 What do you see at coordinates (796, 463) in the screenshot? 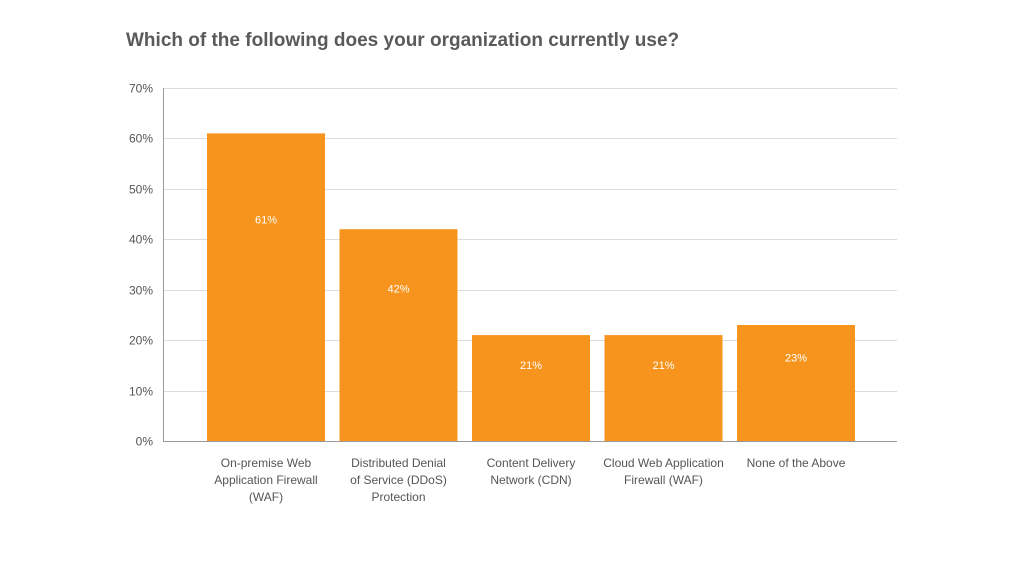
I see `category-label: None of the Above` at bounding box center [796, 463].